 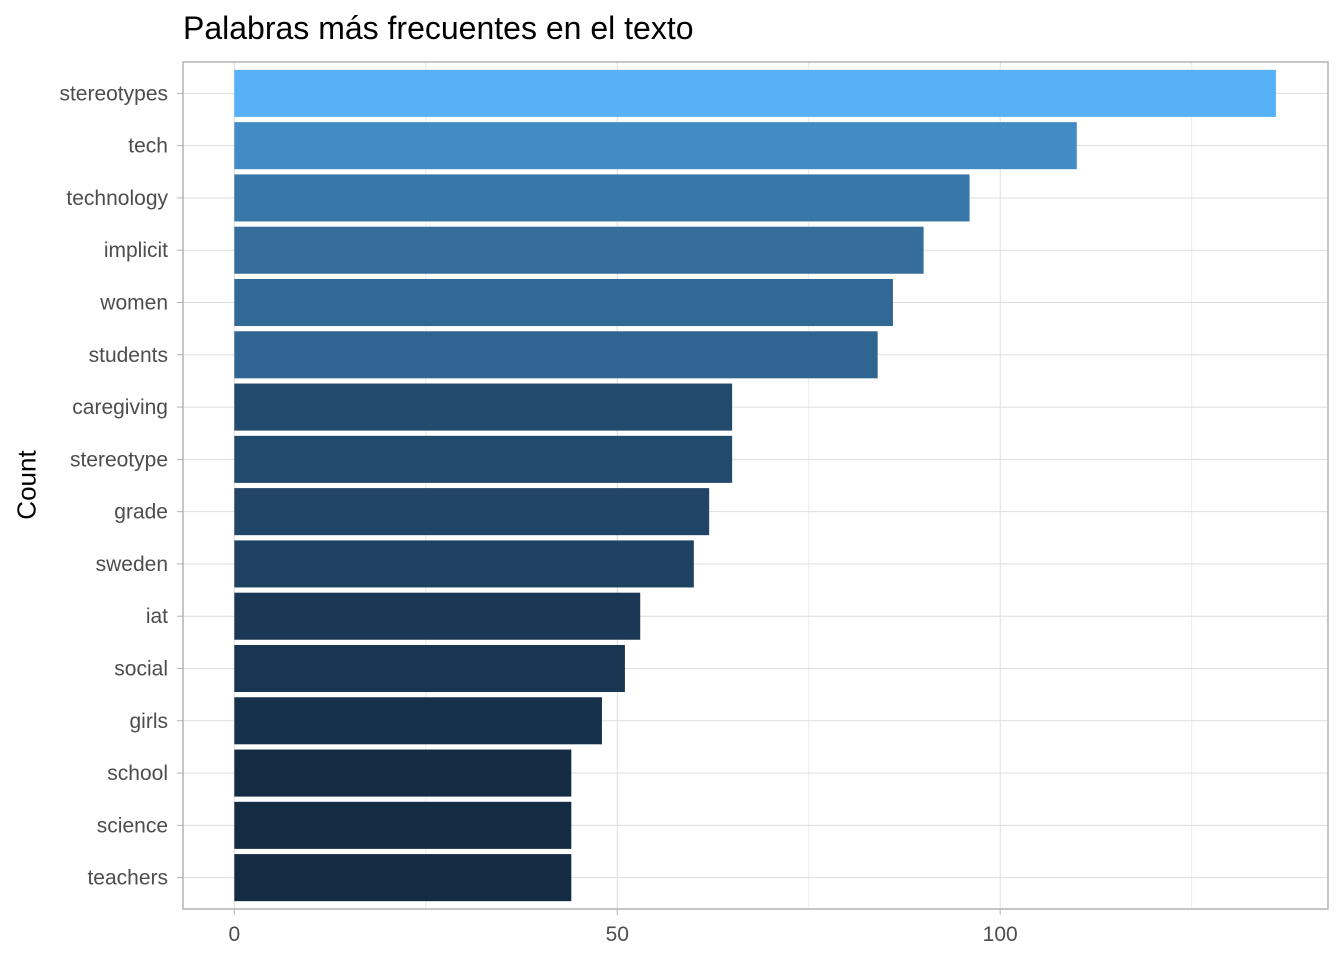 What do you see at coordinates (133, 303) in the screenshot?
I see `y-tick-label: women` at bounding box center [133, 303].